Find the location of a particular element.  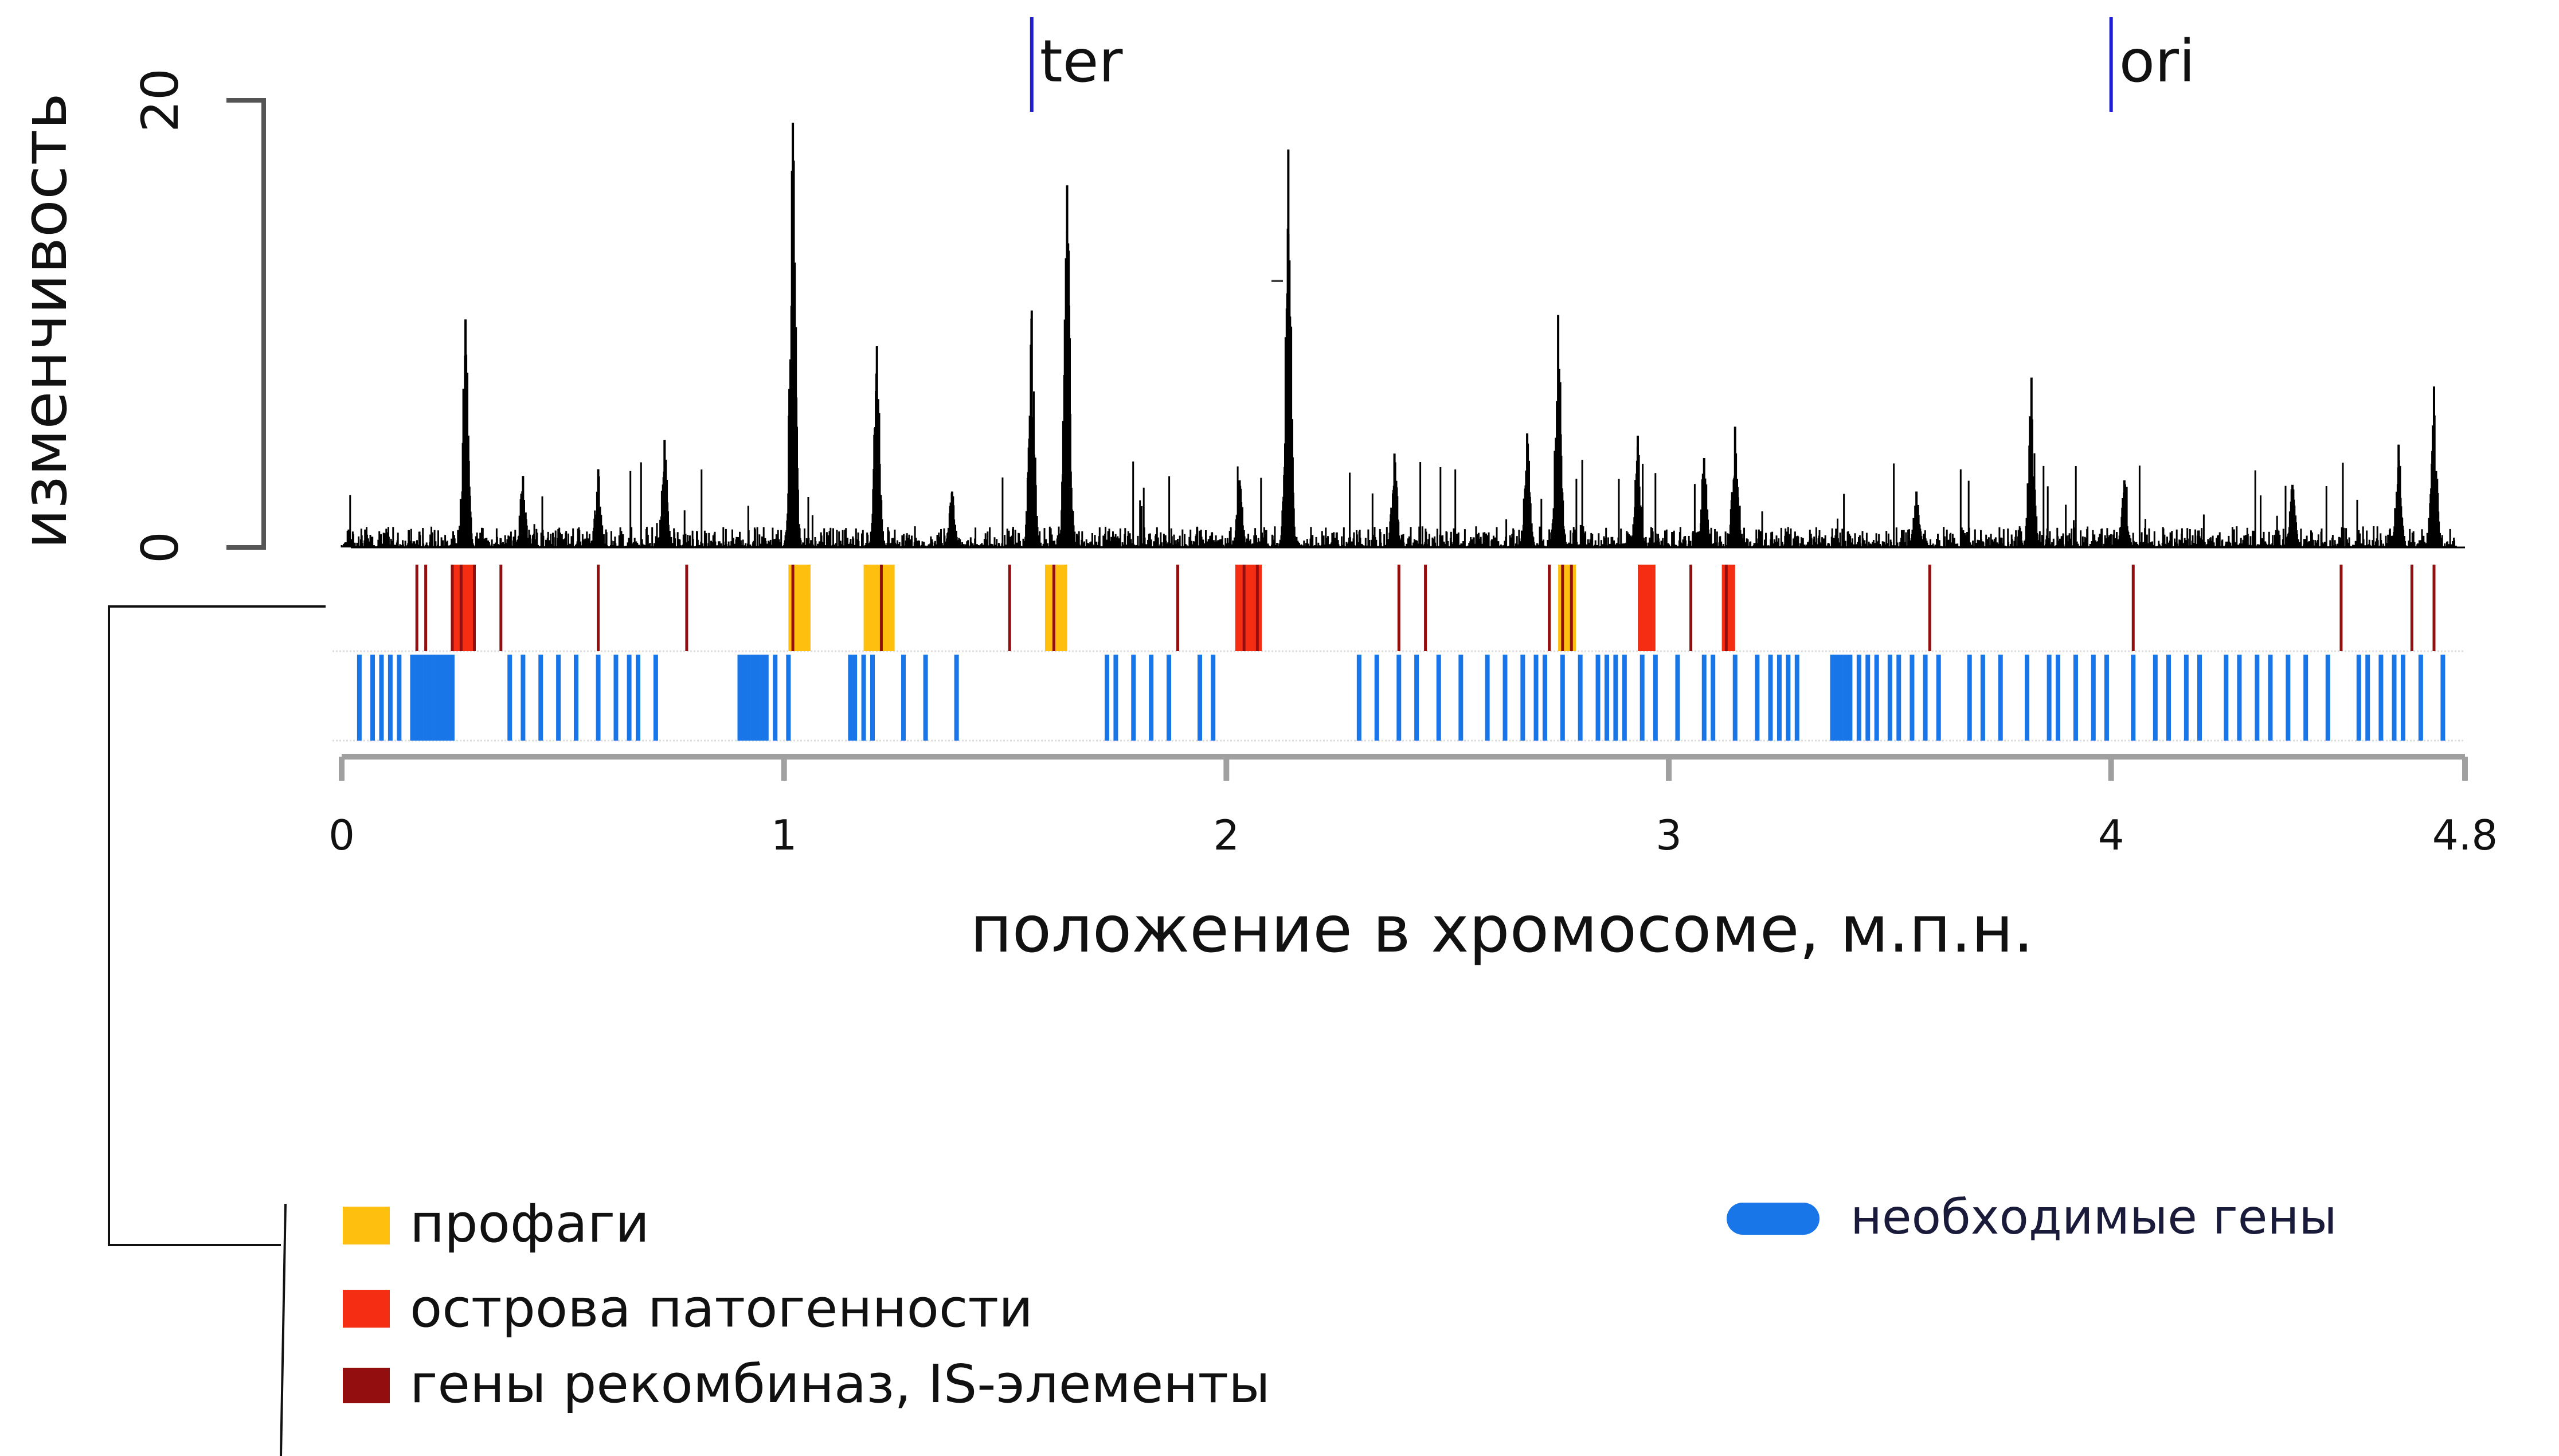

legend-item-prophages: профаги is located at coordinates (496, 1224).